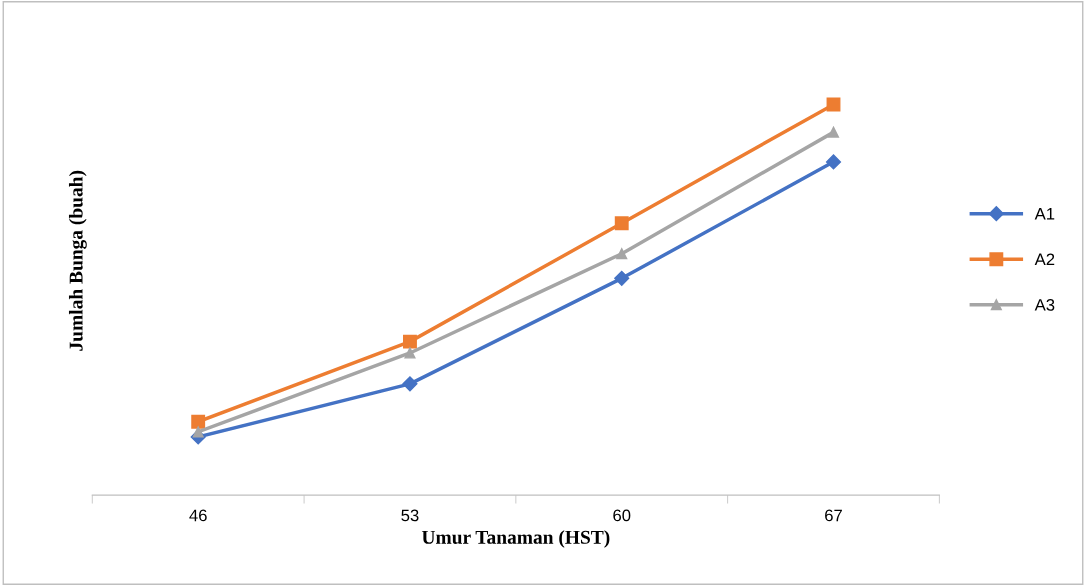  What do you see at coordinates (1044, 259) in the screenshot?
I see `legend-label: A2` at bounding box center [1044, 259].